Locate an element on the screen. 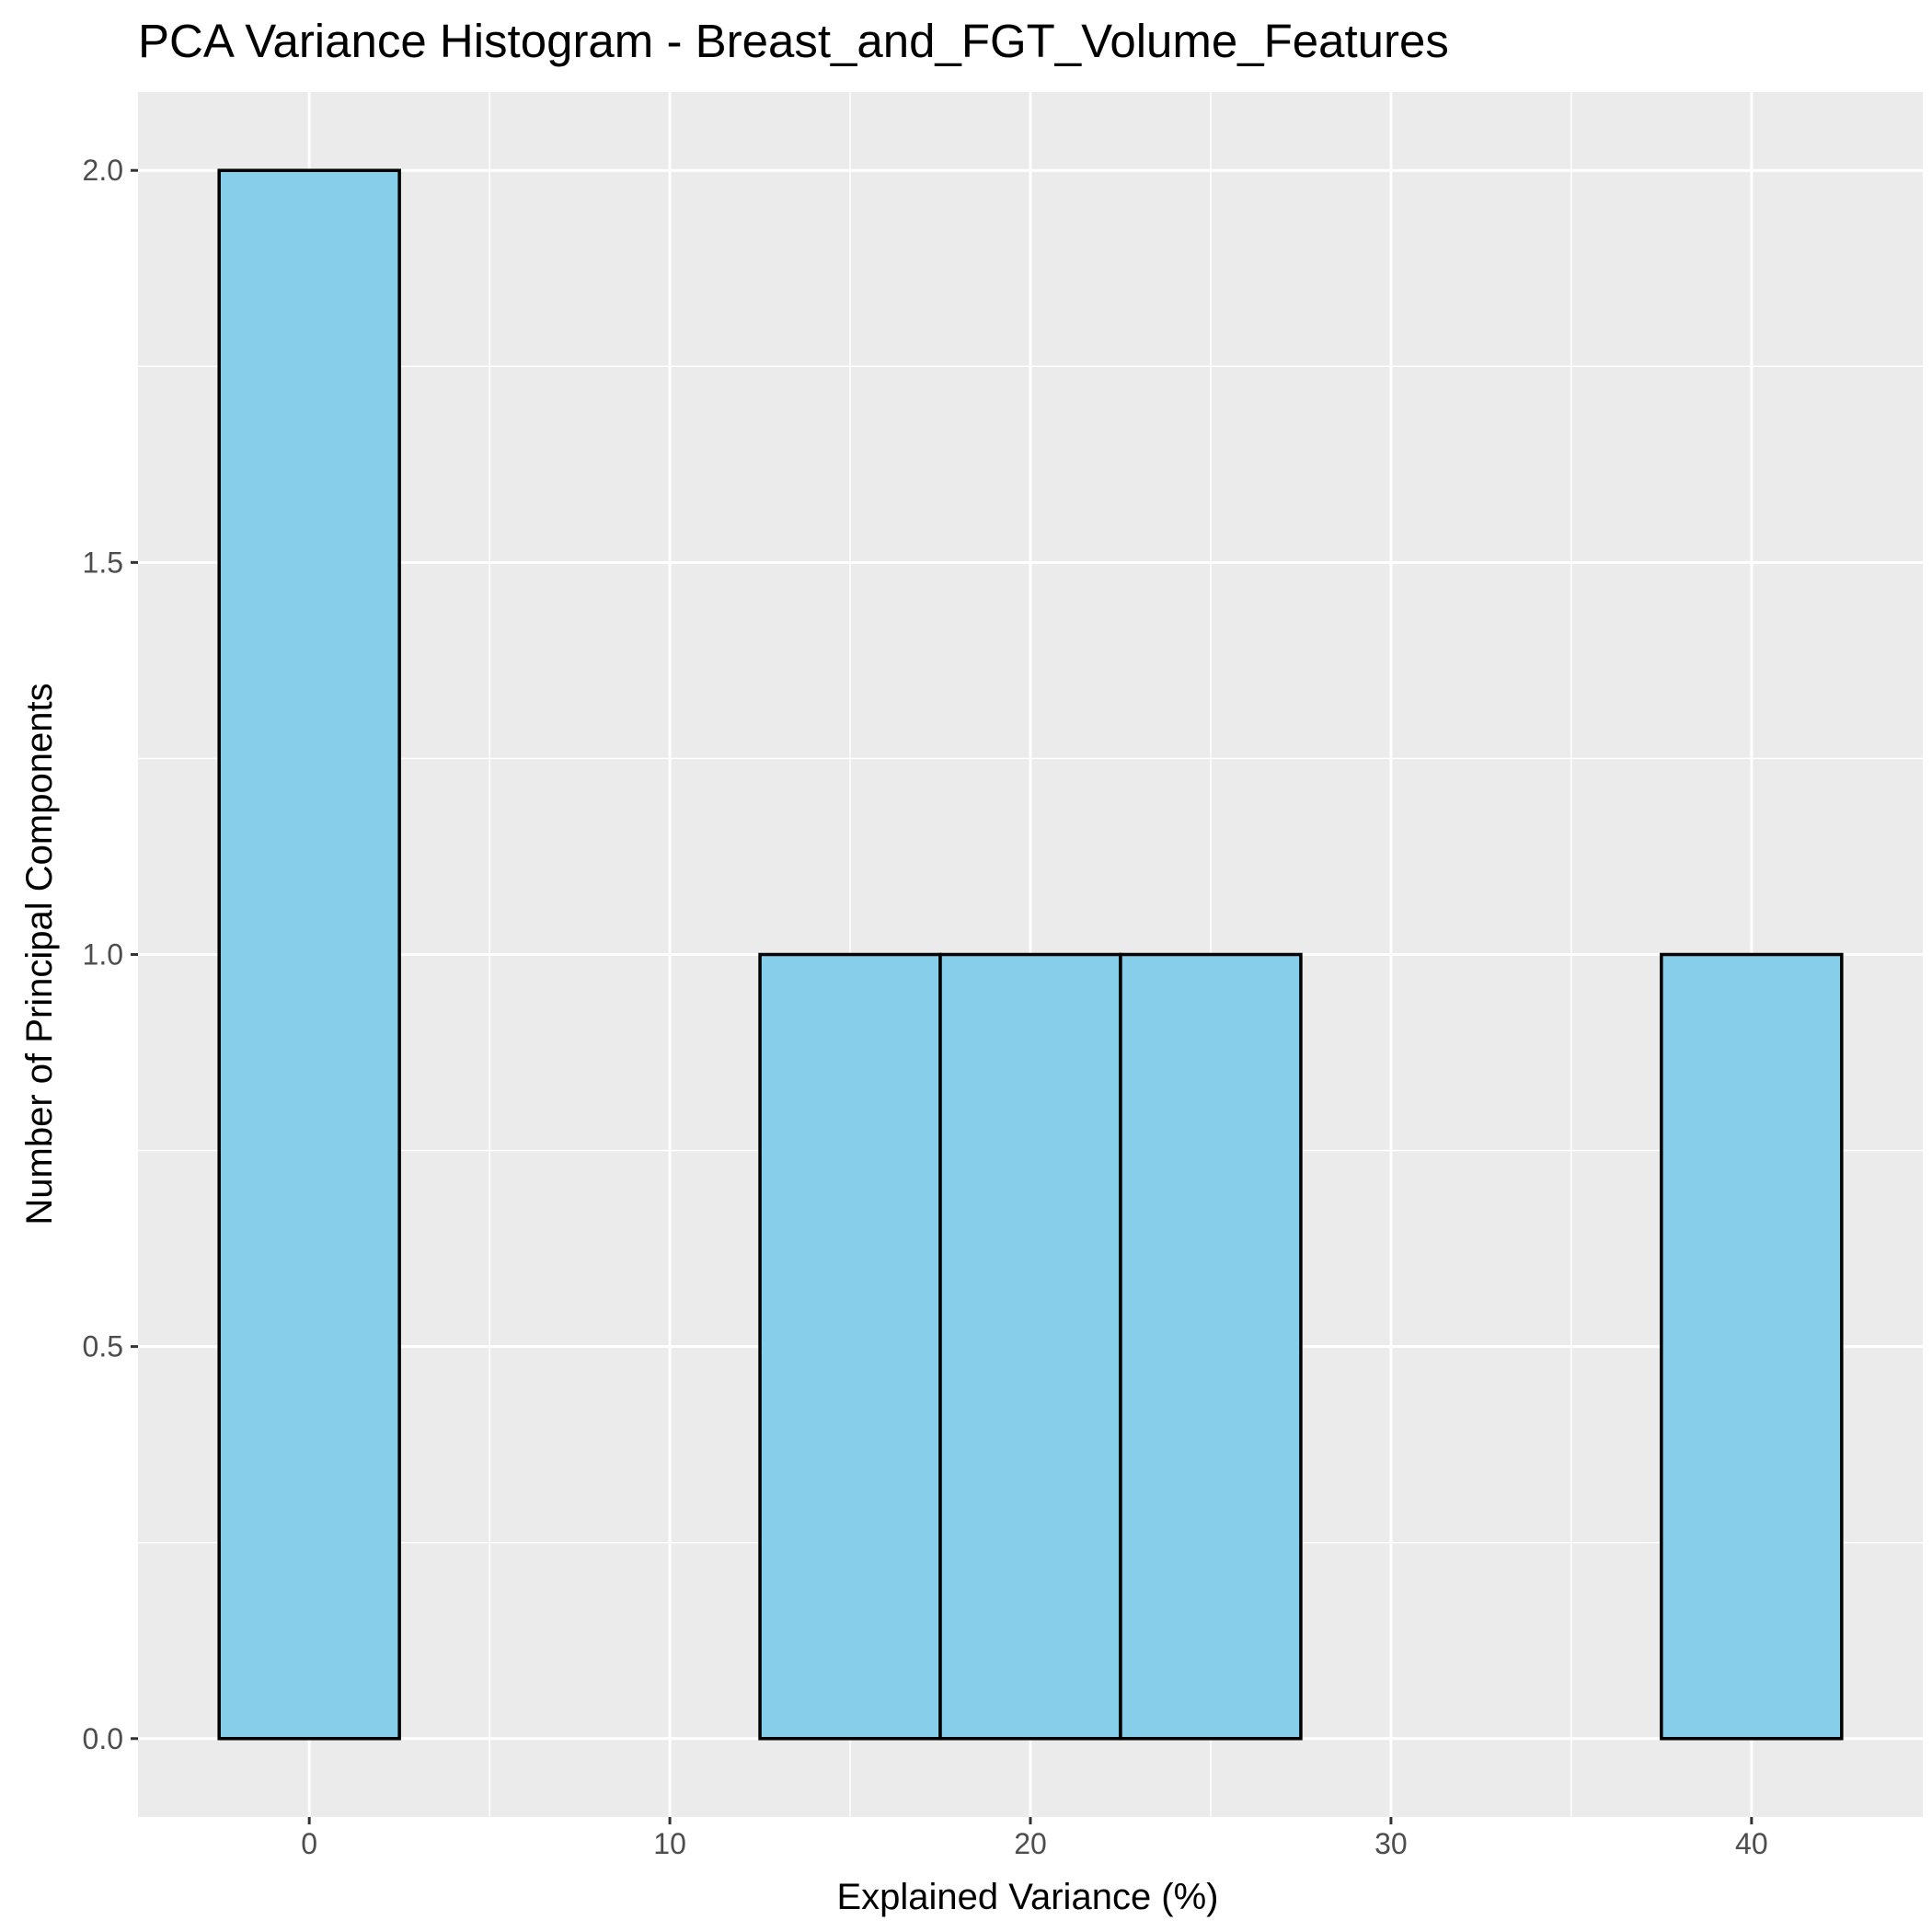 The image size is (1932, 1932). y-axis: 0.0 0.5 1.0 1.5 2.0 is located at coordinates (110, 954).